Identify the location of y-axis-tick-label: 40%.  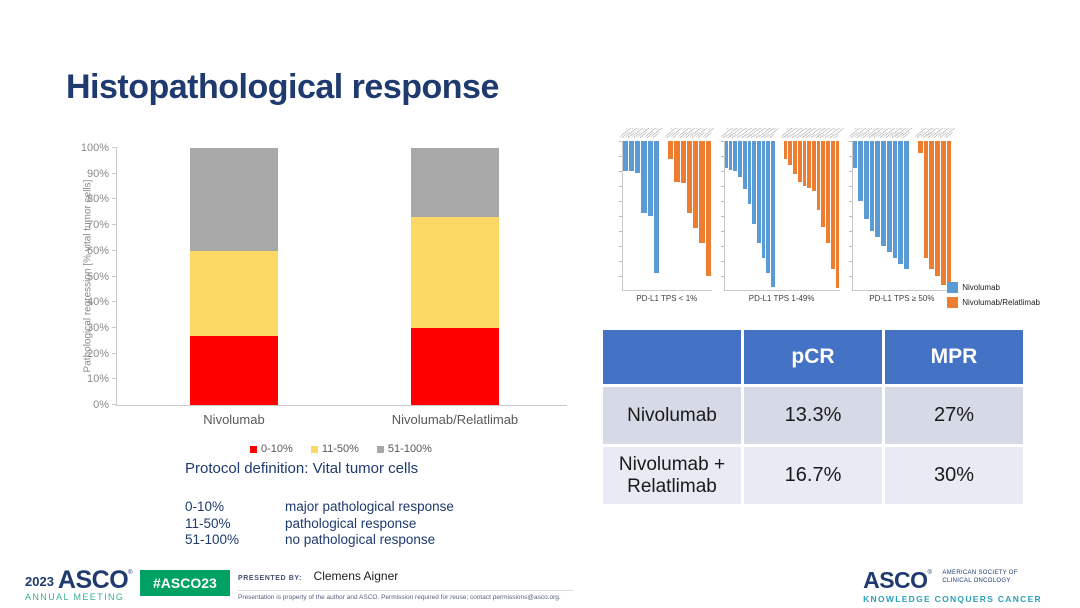
(97, 302).